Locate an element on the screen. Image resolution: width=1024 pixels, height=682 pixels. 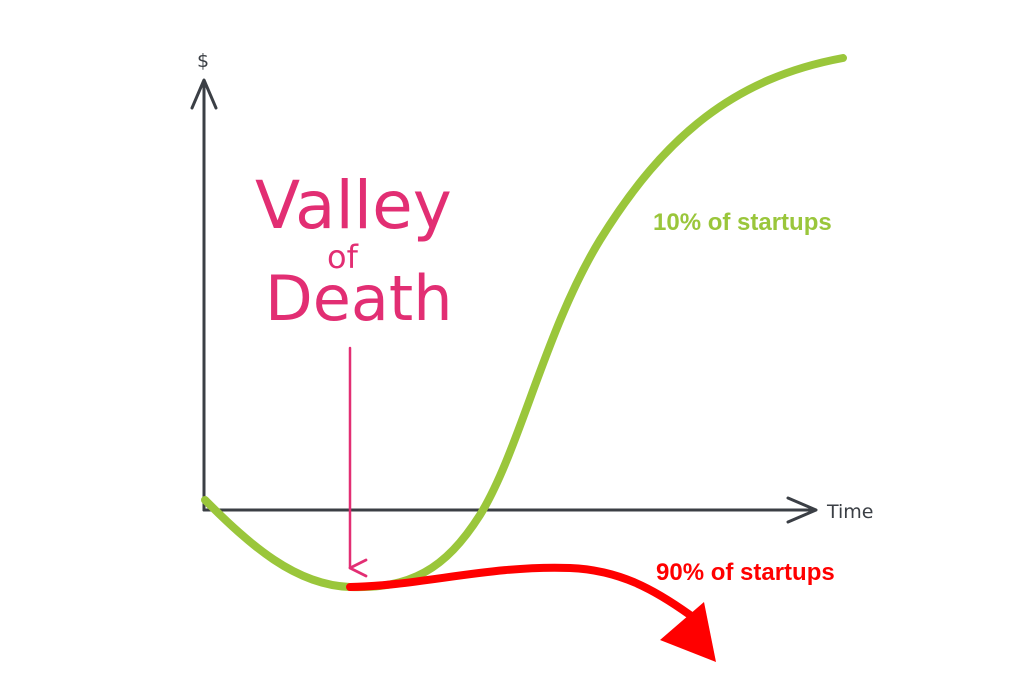
x-axis-arrowhead is located at coordinates (802, 510).